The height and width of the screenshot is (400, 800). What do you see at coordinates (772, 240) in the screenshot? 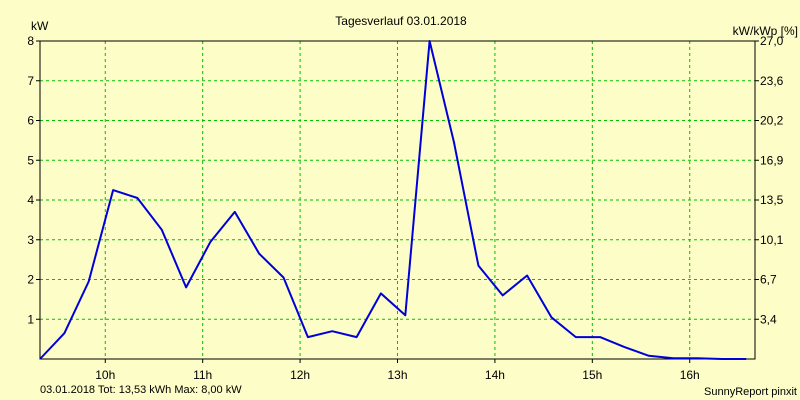
I see `y-tick-label-right: 10,1` at bounding box center [772, 240].